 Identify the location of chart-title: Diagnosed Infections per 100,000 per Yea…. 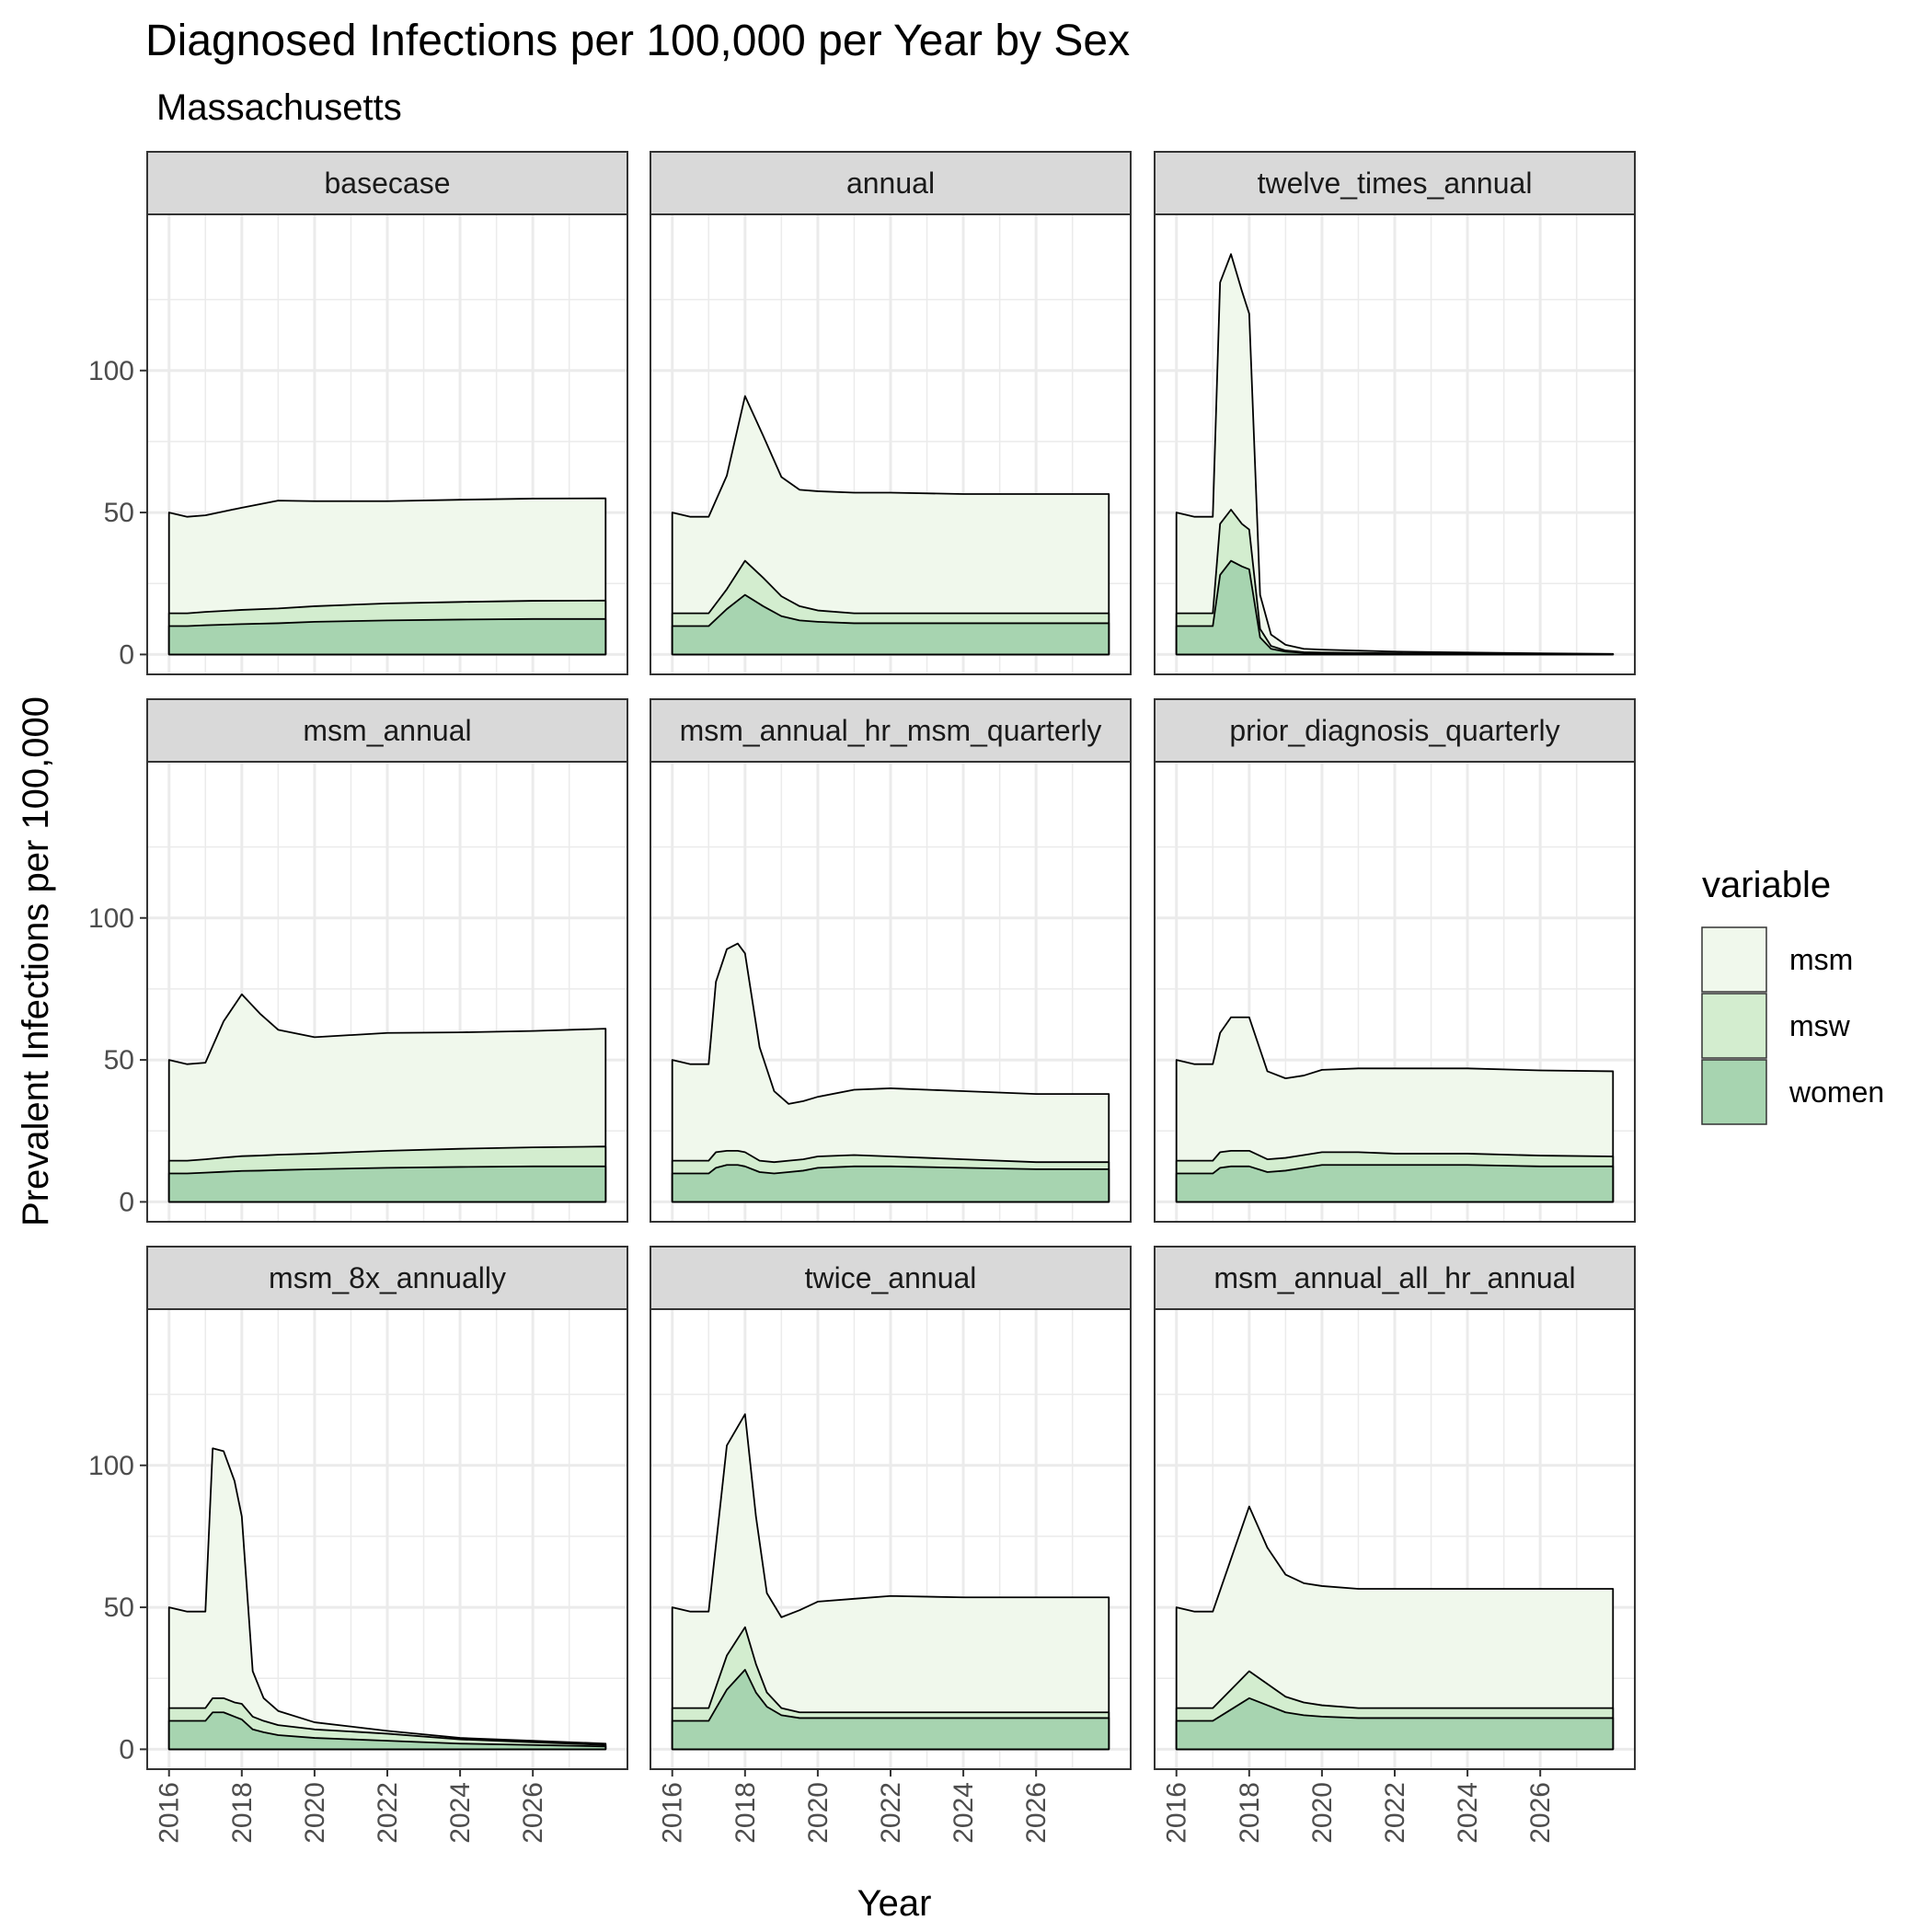
(637, 41).